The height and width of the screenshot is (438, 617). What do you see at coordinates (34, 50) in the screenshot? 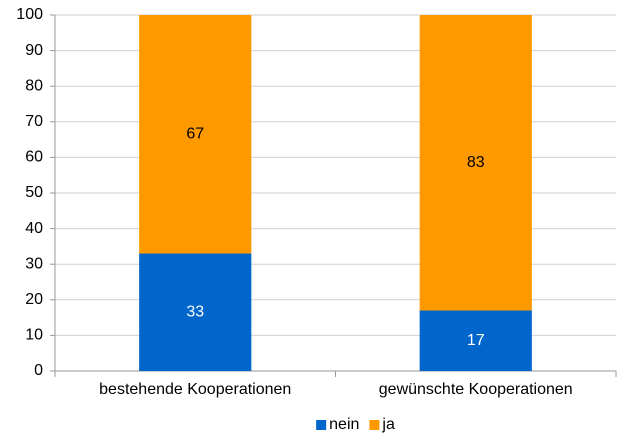
I see `y-tick-label: 90` at bounding box center [34, 50].